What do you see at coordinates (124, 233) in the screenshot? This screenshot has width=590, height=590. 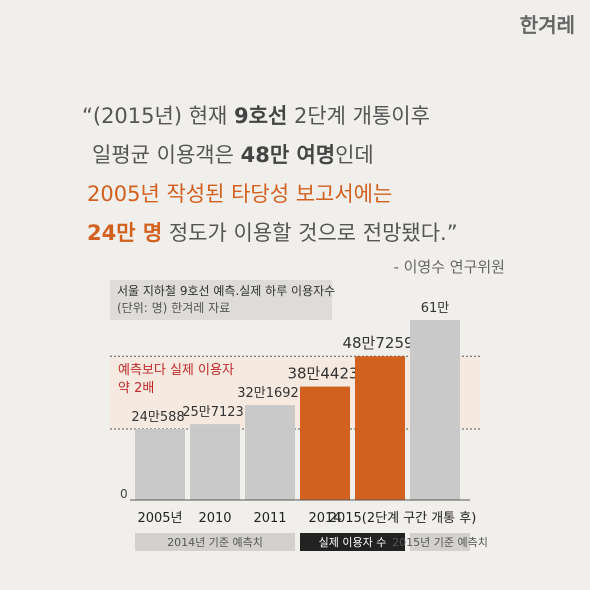 I see `quote-bold: 24만 명` at bounding box center [124, 233].